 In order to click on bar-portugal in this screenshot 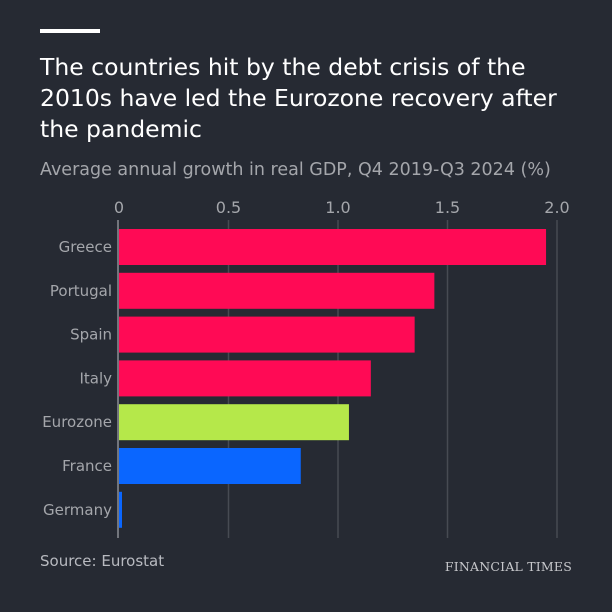, I will do `click(277, 290)`.